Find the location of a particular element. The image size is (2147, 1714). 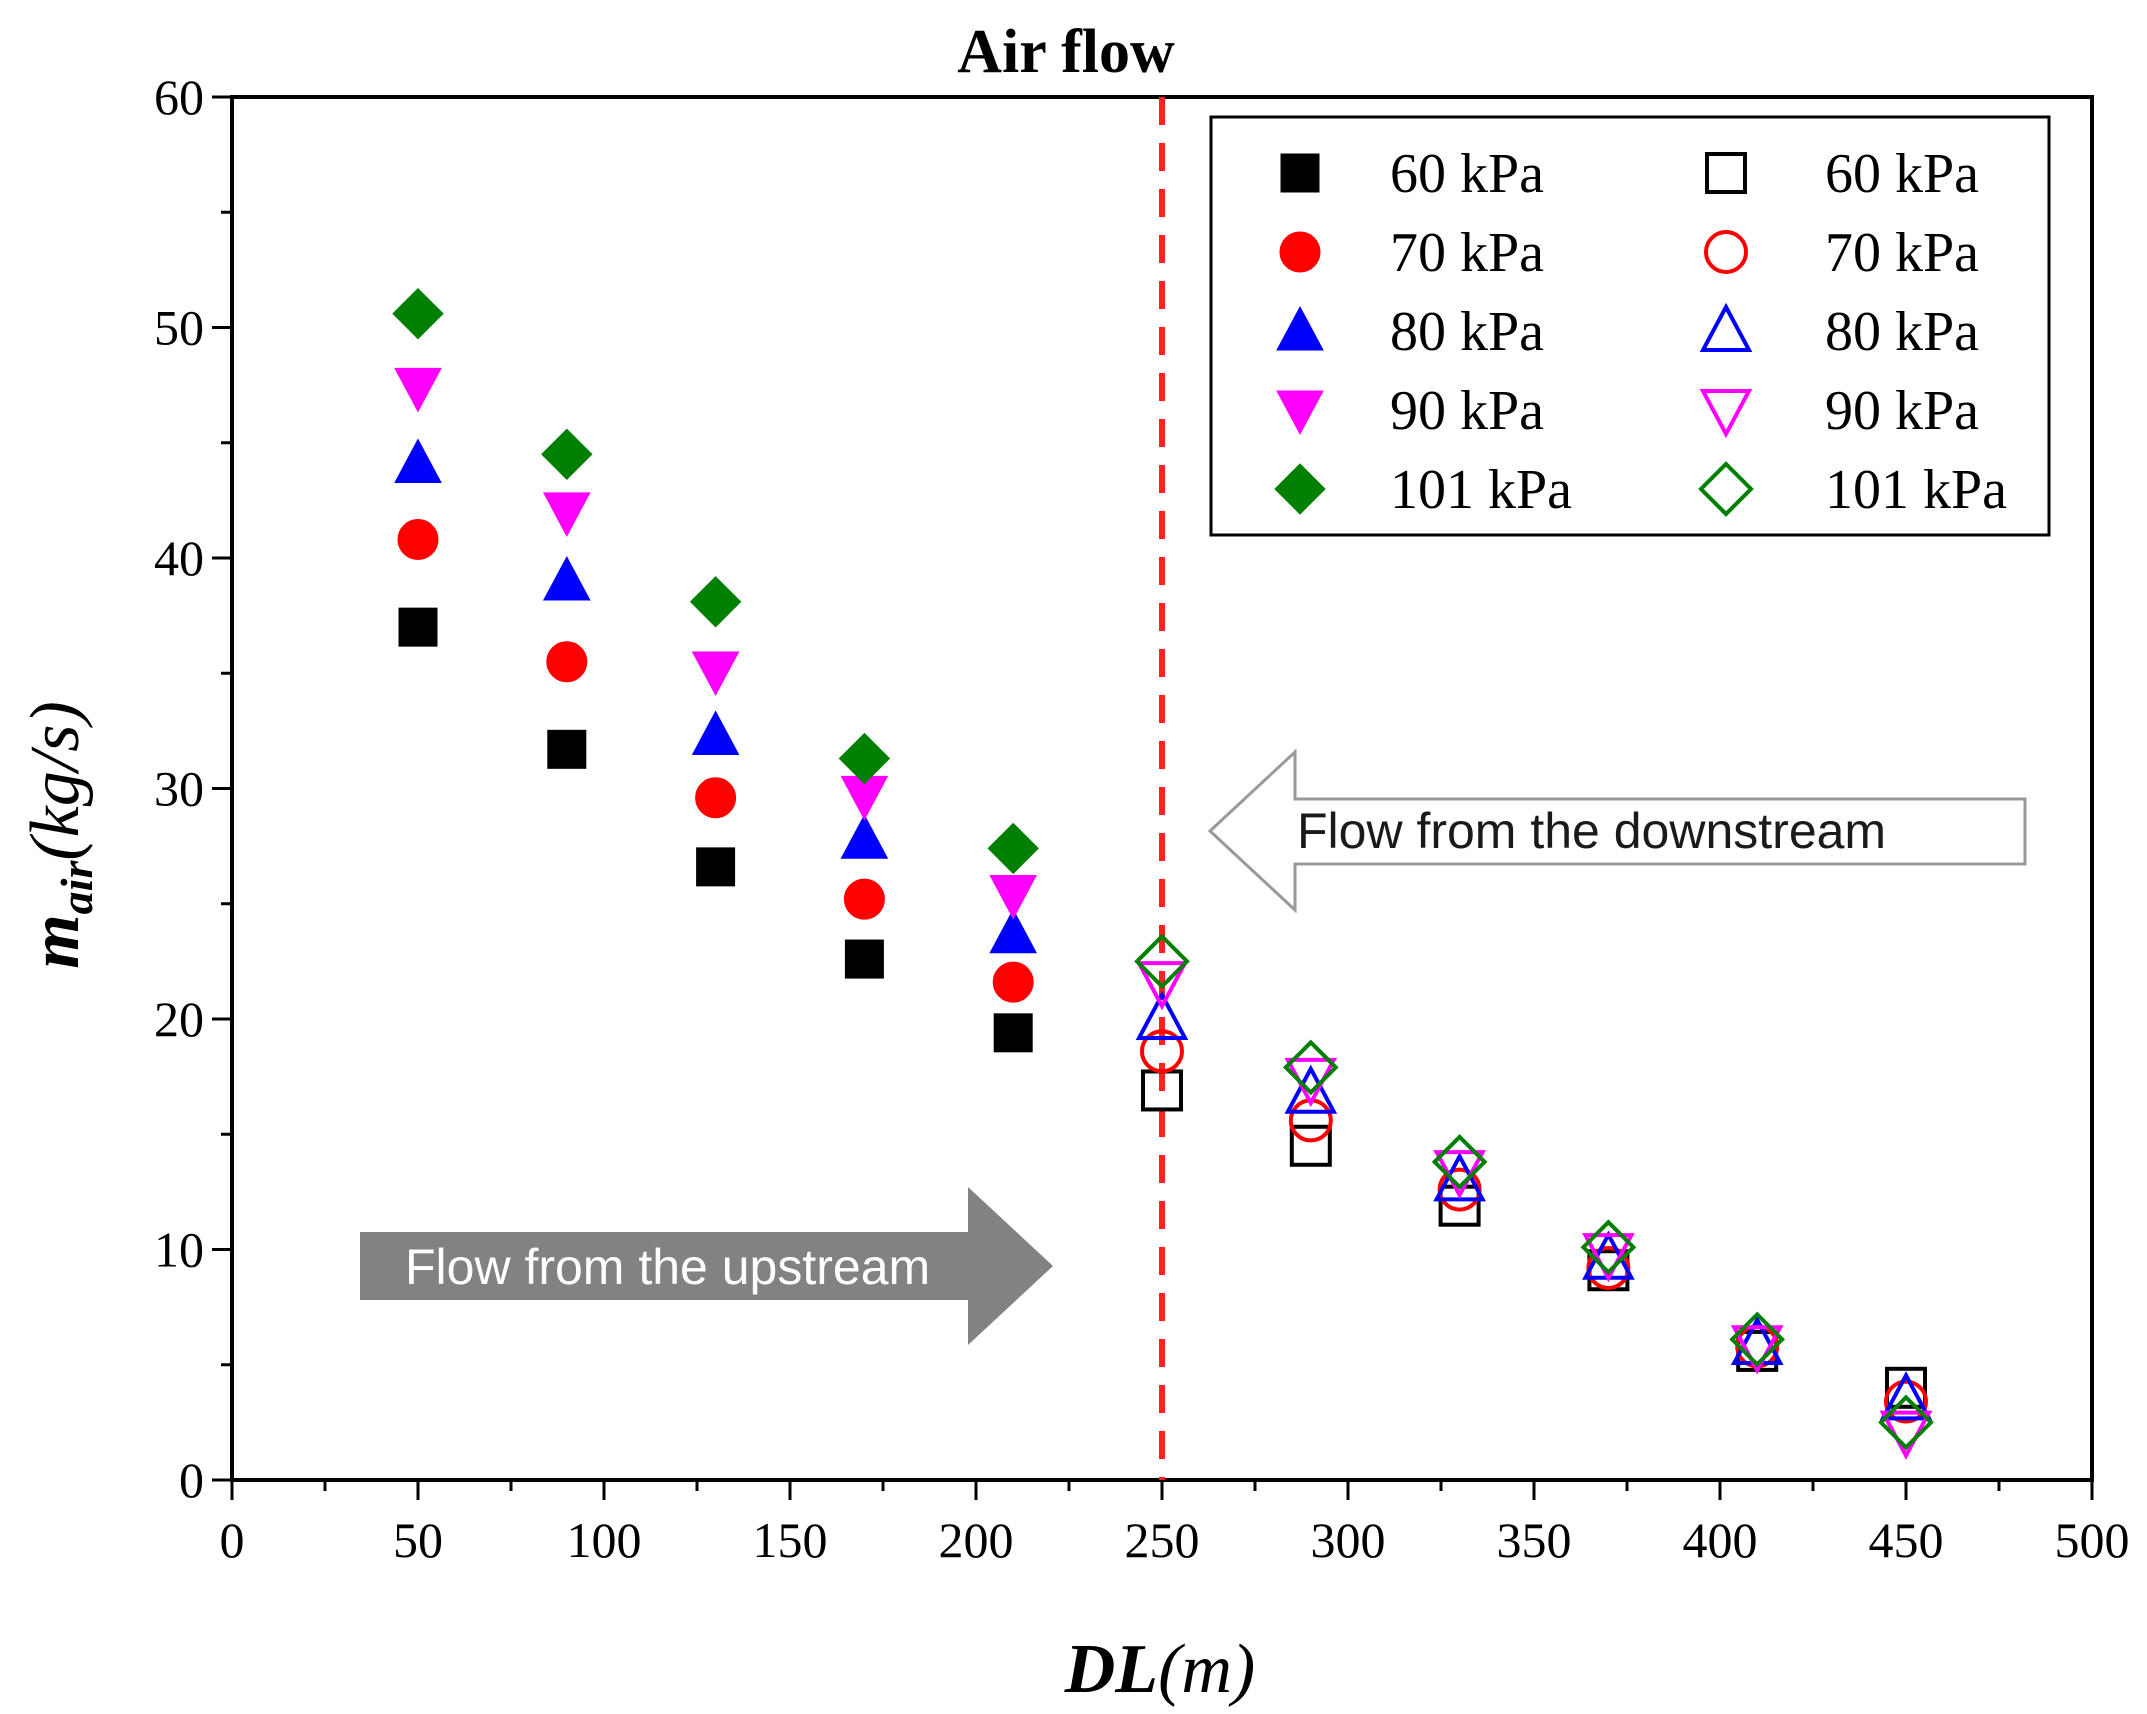

y-tick-label: 60 is located at coordinates (179, 97).